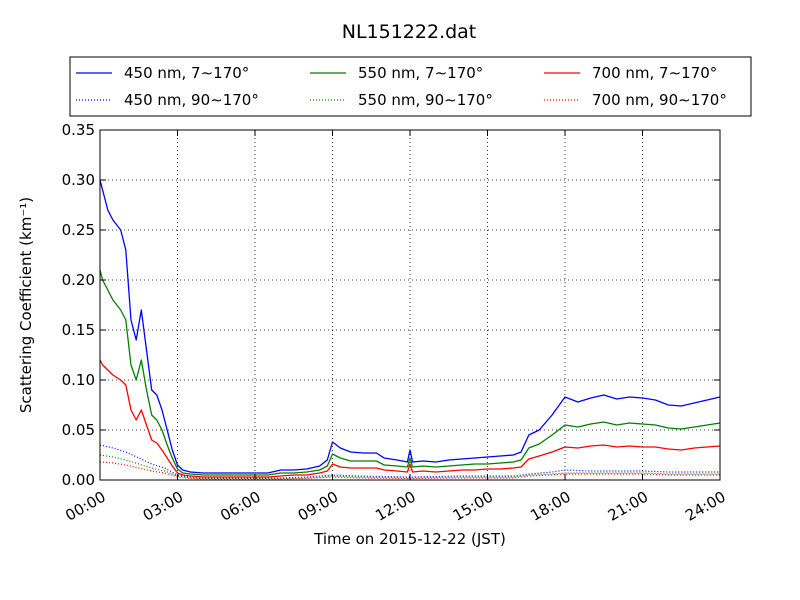 The height and width of the screenshot is (600, 800). I want to click on x-tick-label: 00:00, so click(85, 506).